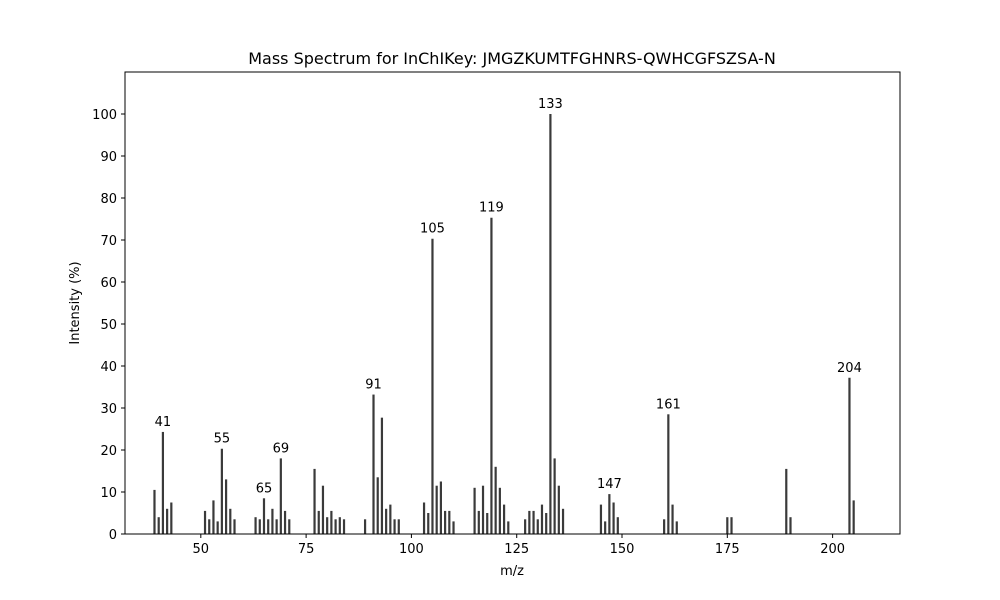  What do you see at coordinates (281, 448) in the screenshot?
I see `peak-label-69: 69` at bounding box center [281, 448].